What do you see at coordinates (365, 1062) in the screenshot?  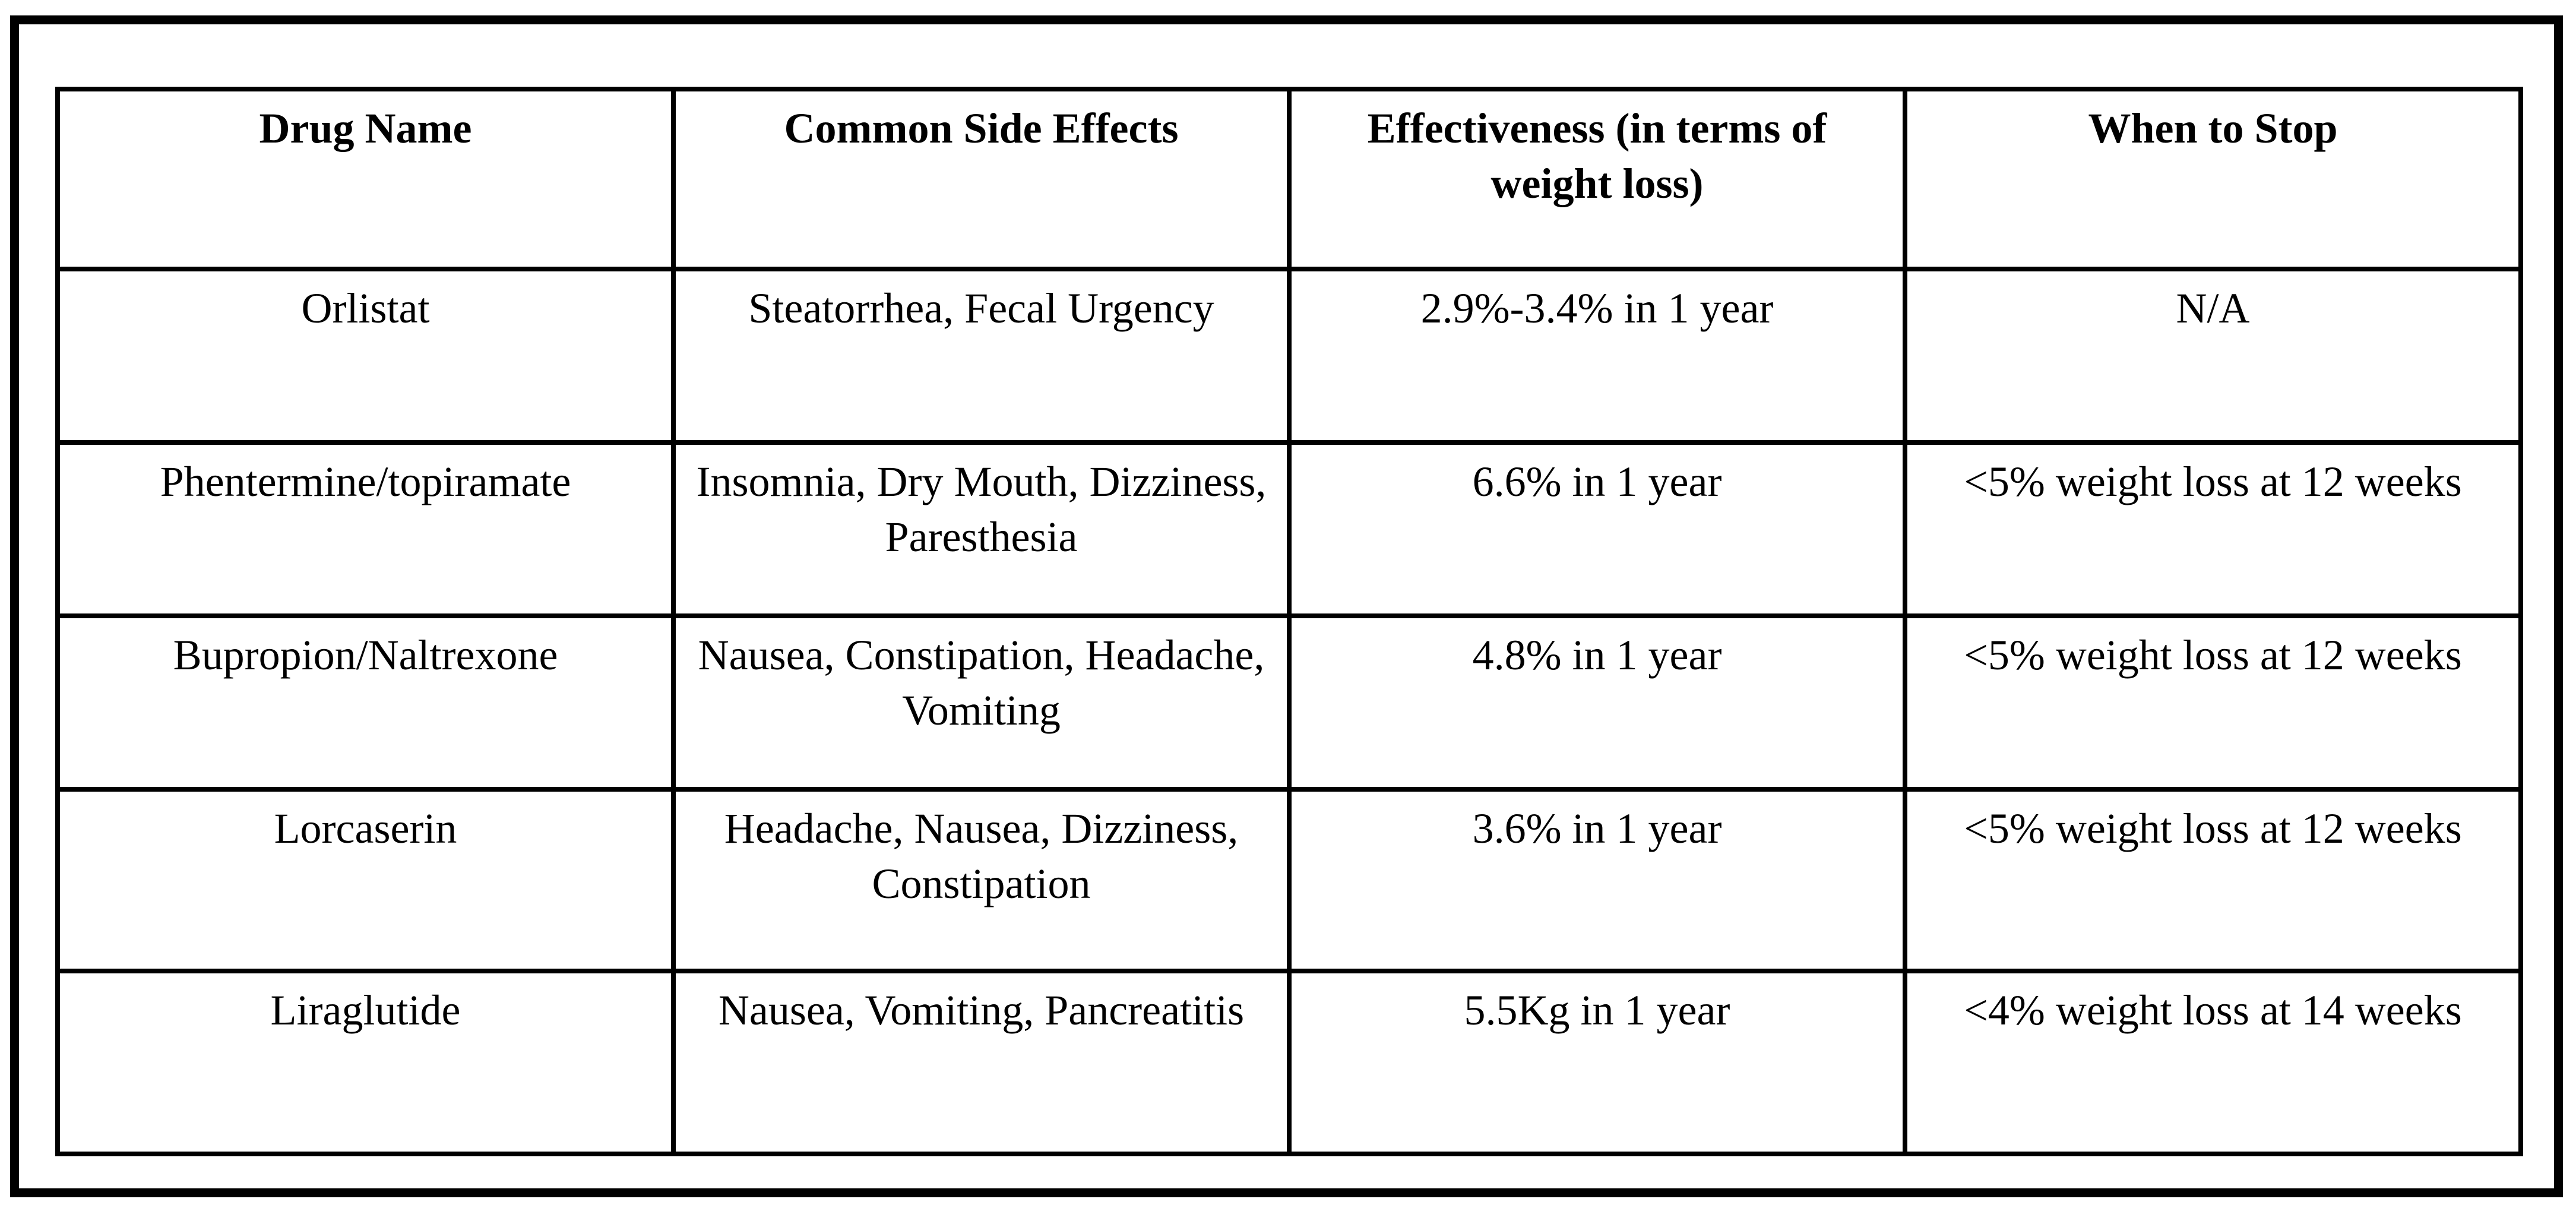 I see `cell-drug-name: Liraglutide` at bounding box center [365, 1062].